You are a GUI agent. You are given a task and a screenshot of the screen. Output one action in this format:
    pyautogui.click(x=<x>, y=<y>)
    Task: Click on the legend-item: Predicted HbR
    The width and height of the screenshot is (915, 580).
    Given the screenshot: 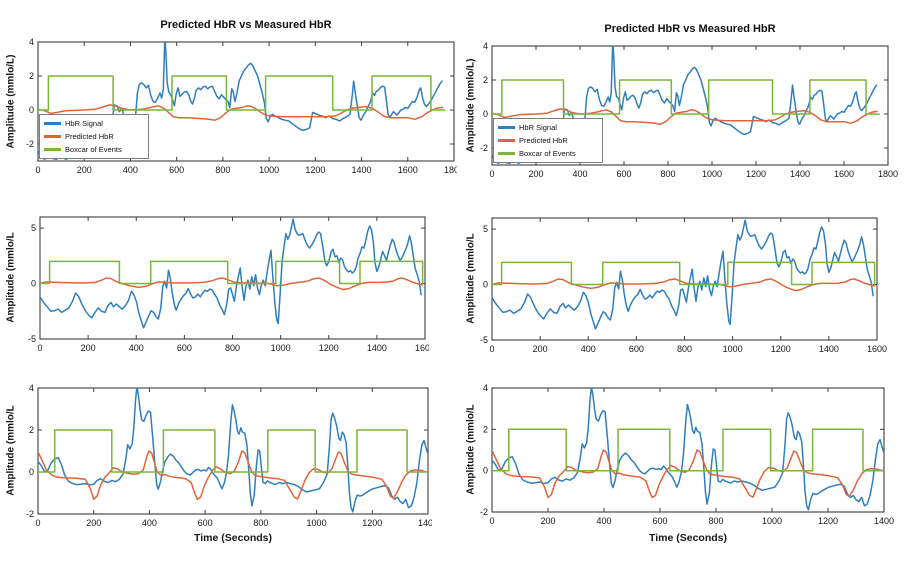 What is the action you would take?
    pyautogui.click(x=548, y=140)
    